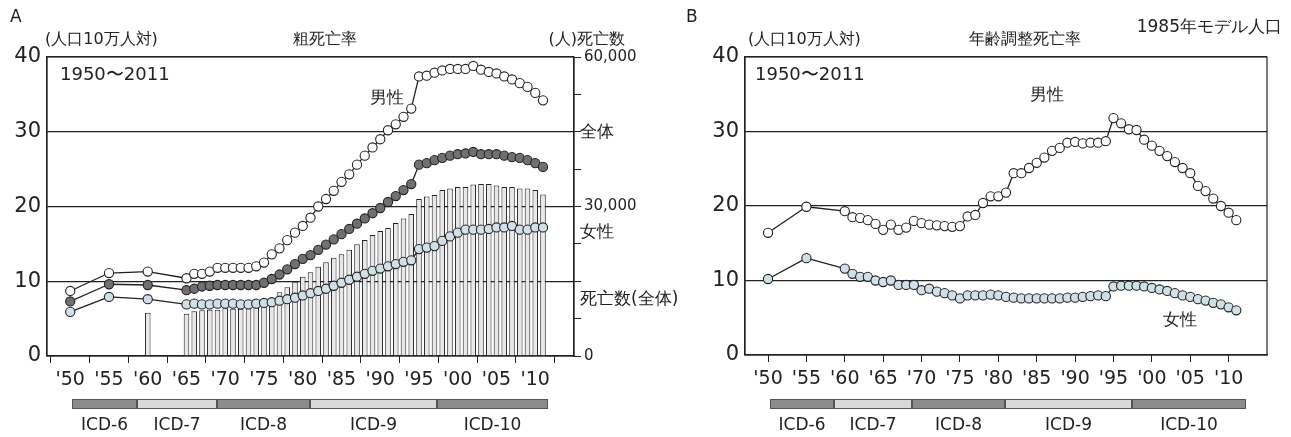 Image resolution: width=1291 pixels, height=437 pixels. I want to click on x-tick-label: '75, so click(264, 378).